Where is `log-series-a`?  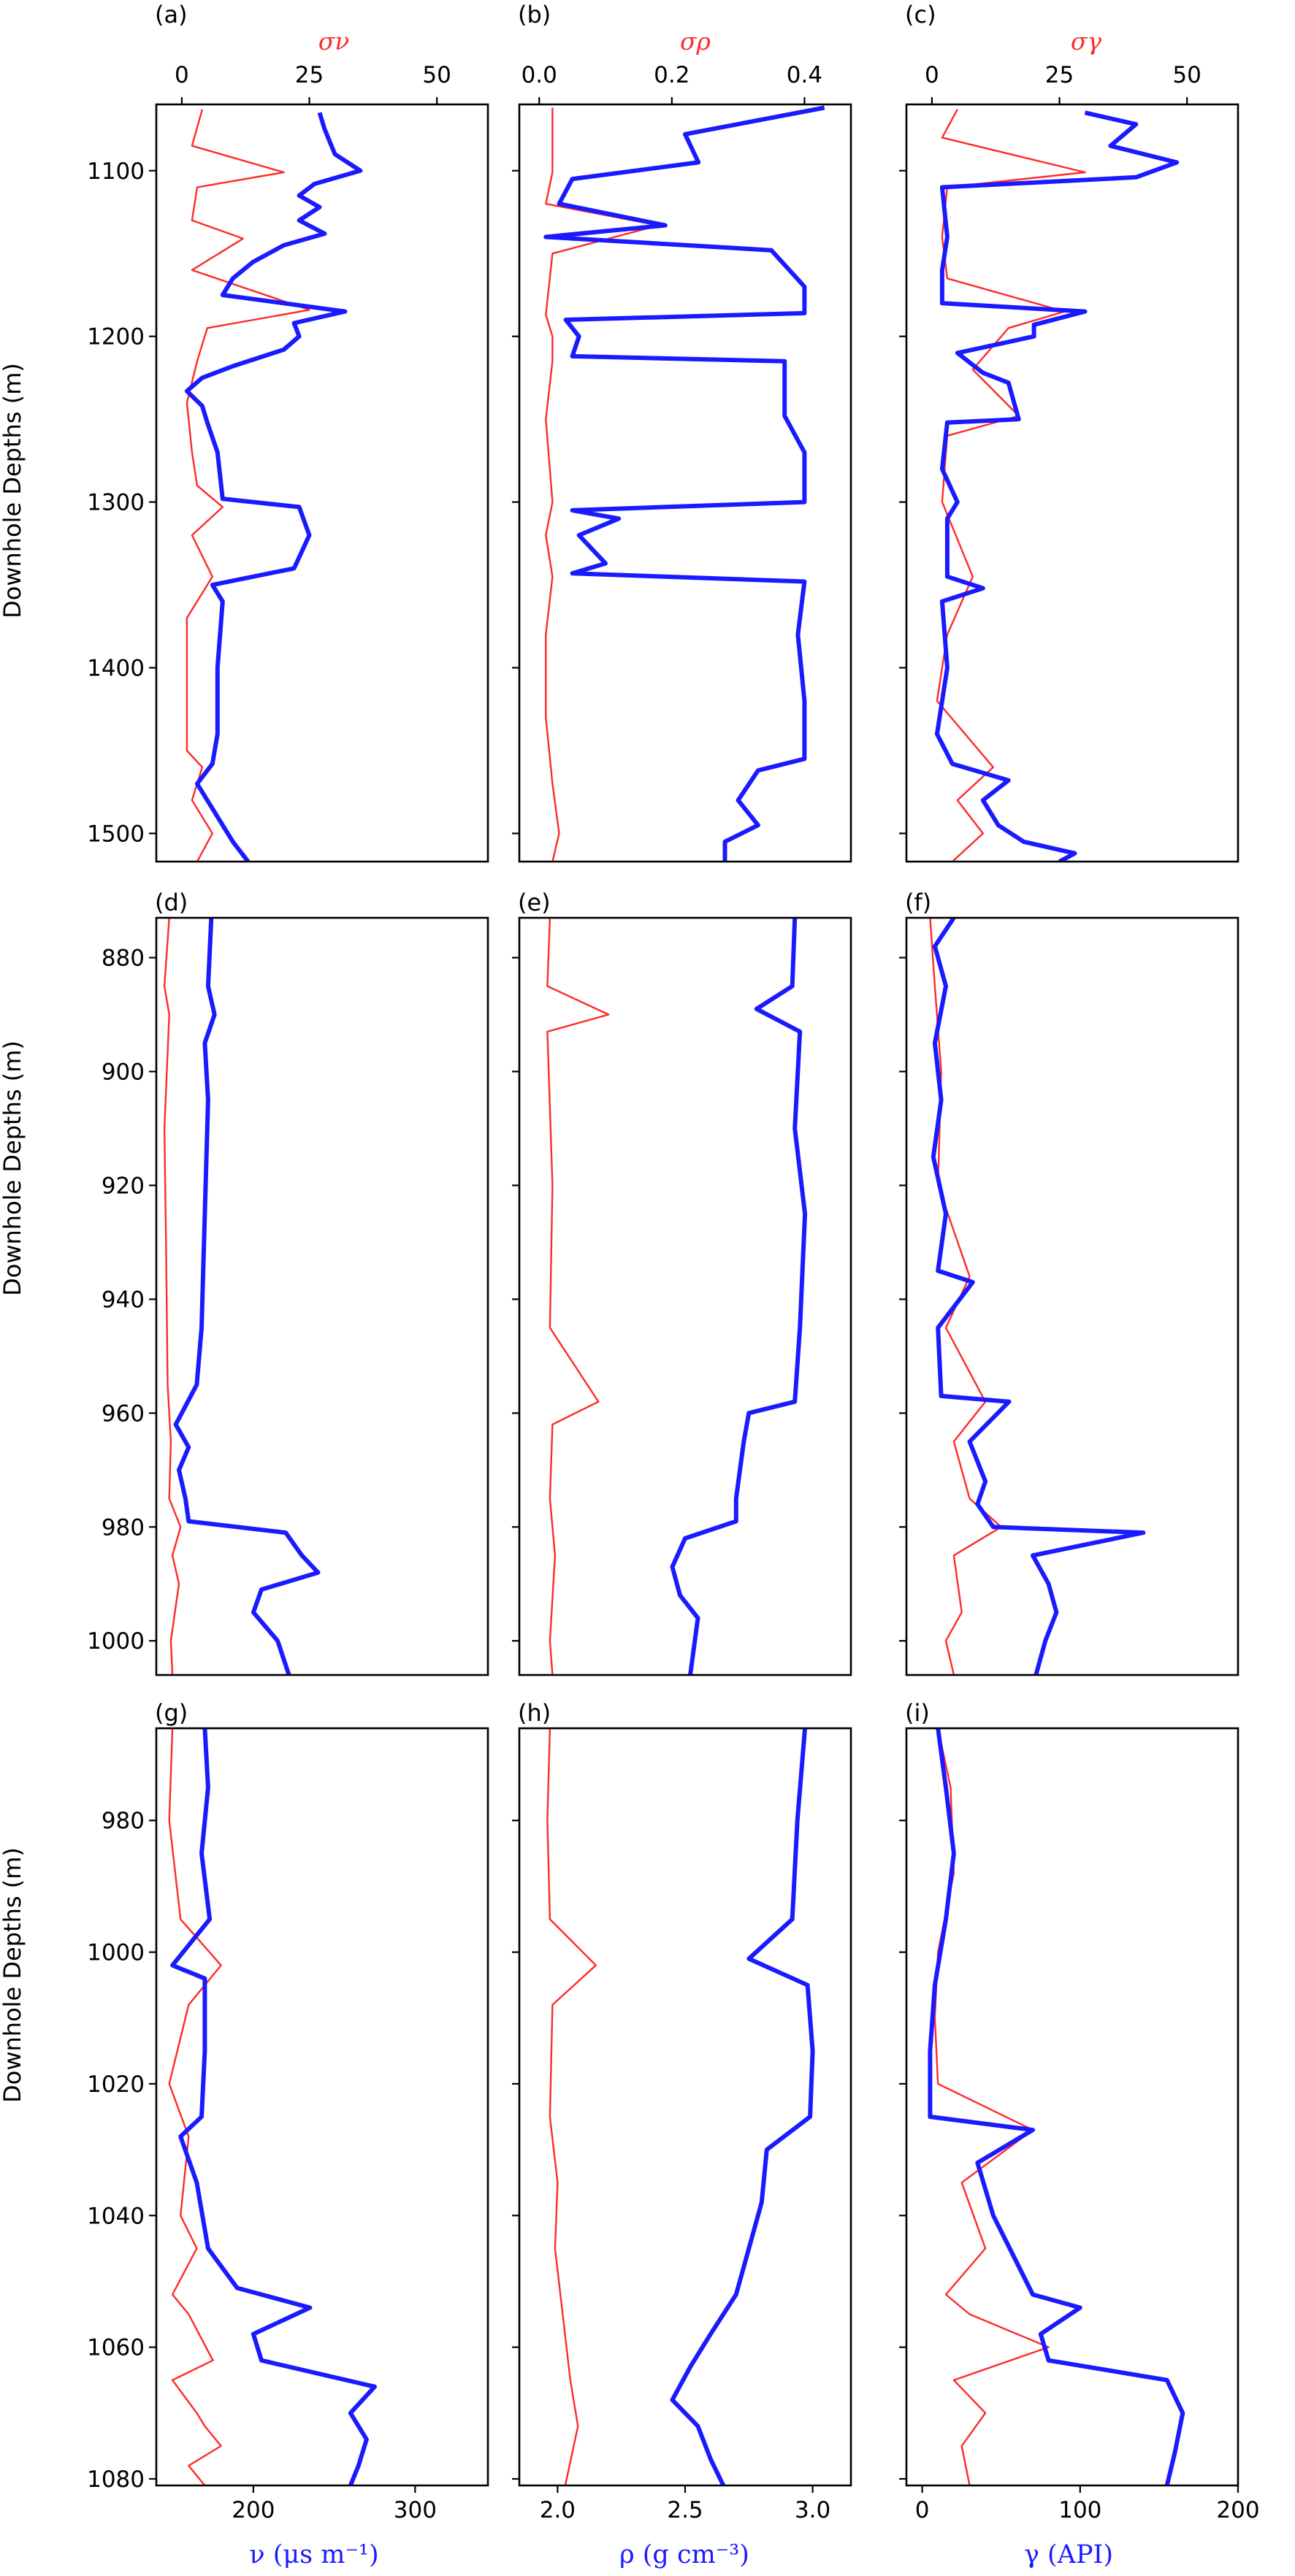
log-series-a is located at coordinates (273, 487).